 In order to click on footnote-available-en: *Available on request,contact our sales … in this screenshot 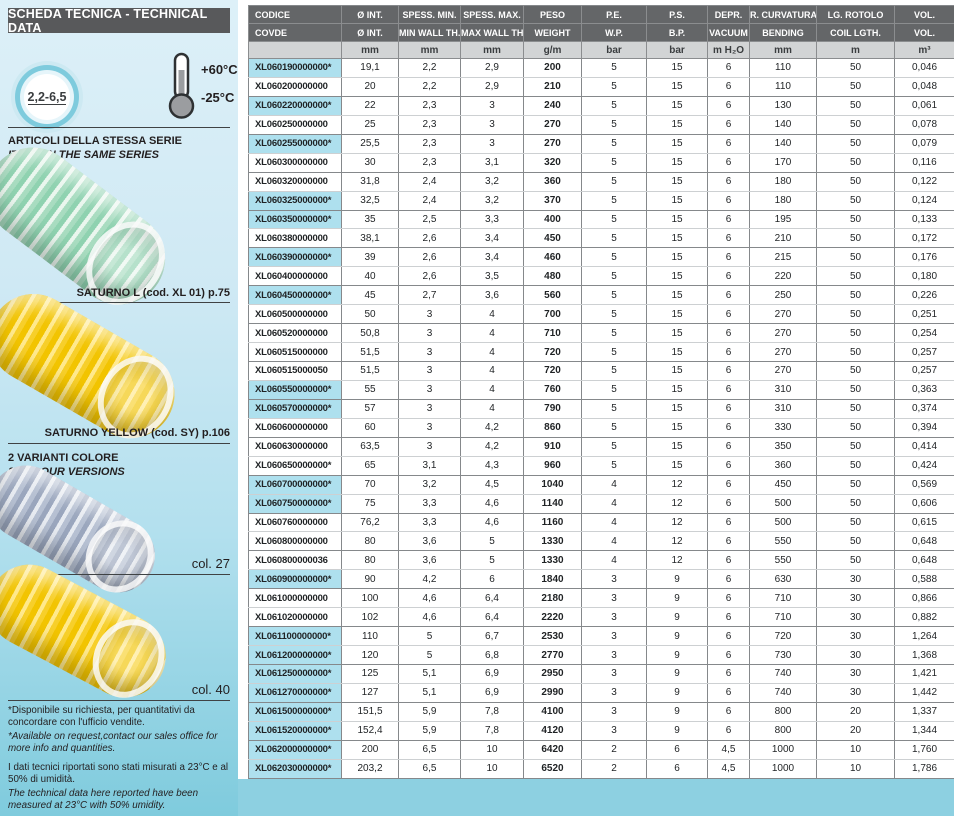, I will do `click(113, 742)`.